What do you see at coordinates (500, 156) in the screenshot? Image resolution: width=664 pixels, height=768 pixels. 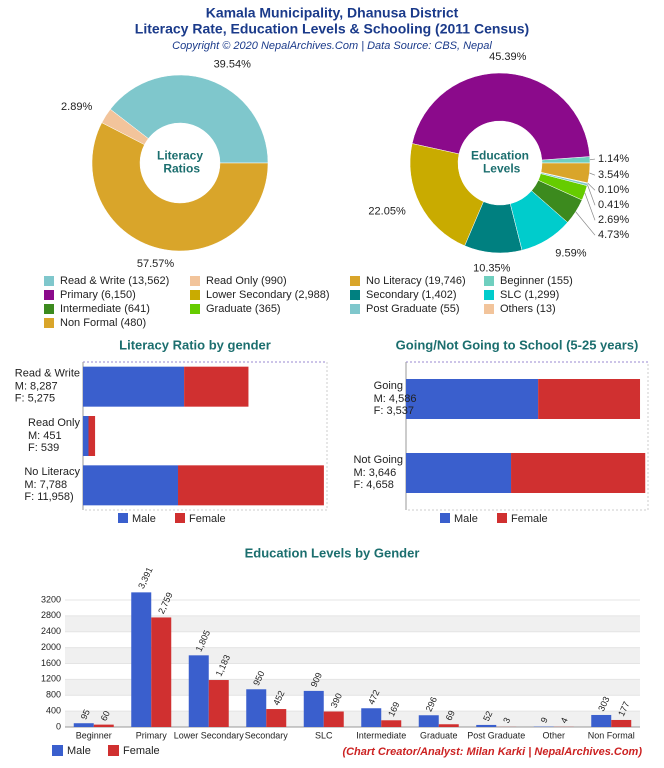 I see `center-label-line: Education` at bounding box center [500, 156].